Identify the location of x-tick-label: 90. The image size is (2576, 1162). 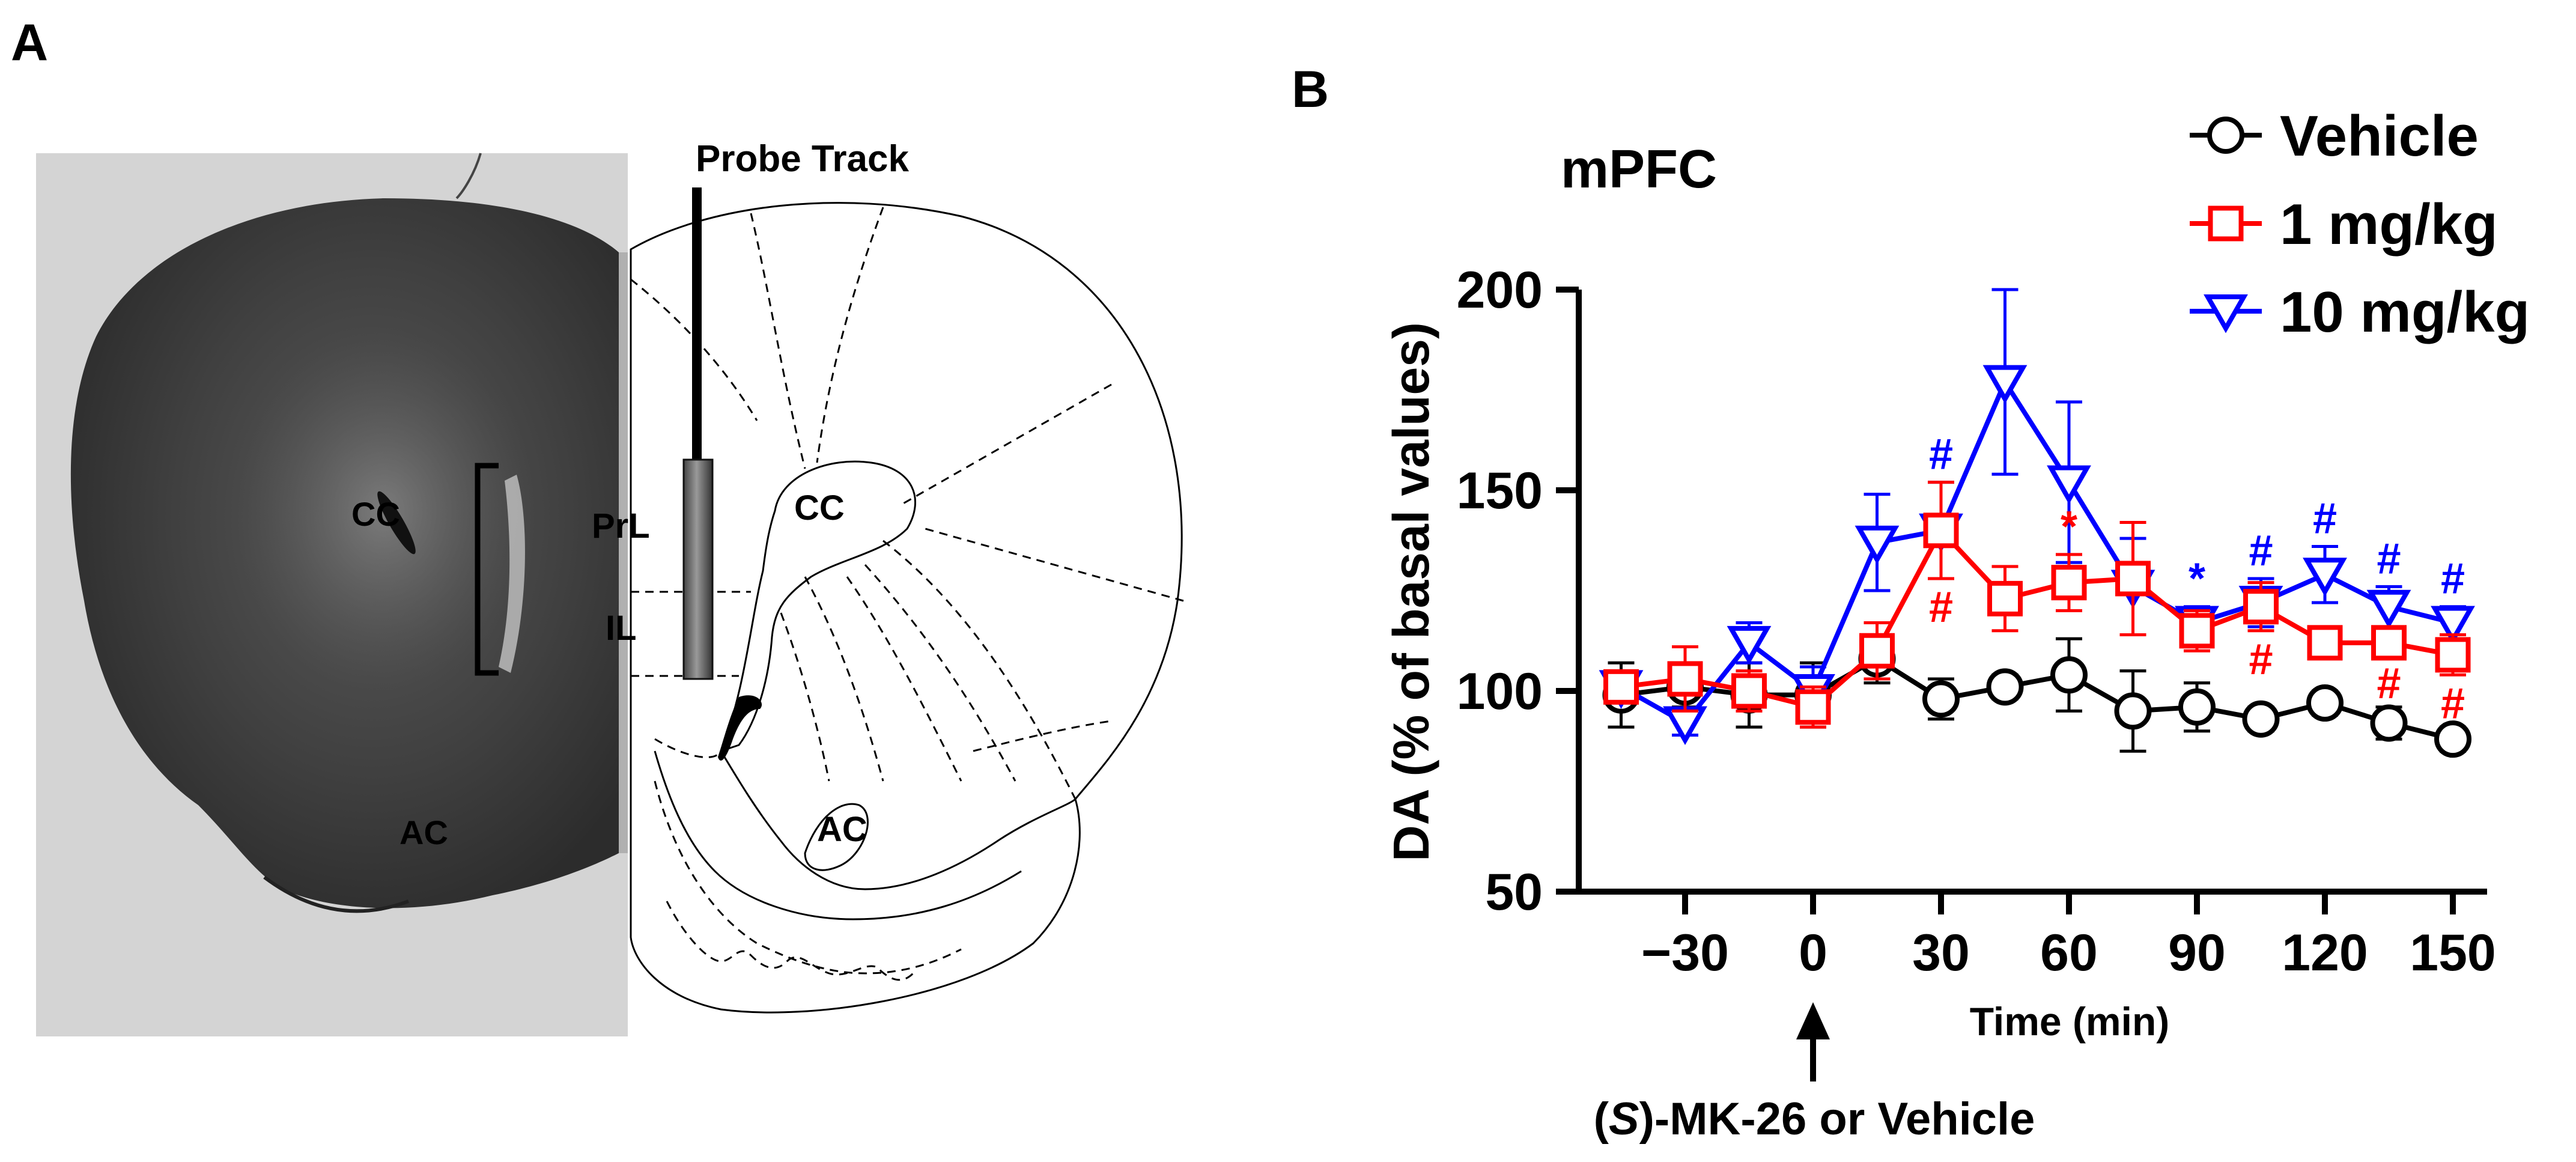
(2197, 953).